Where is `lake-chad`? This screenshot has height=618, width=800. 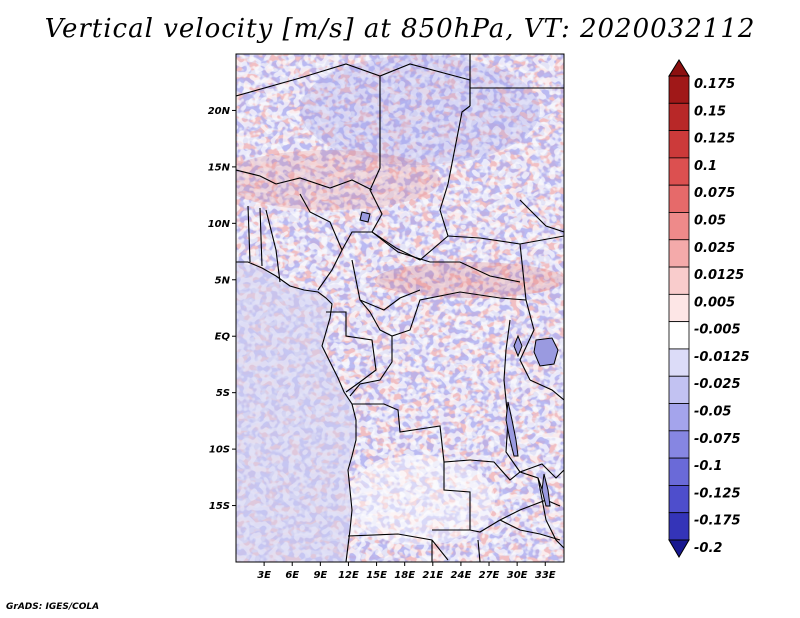
lake-chad is located at coordinates (365, 217).